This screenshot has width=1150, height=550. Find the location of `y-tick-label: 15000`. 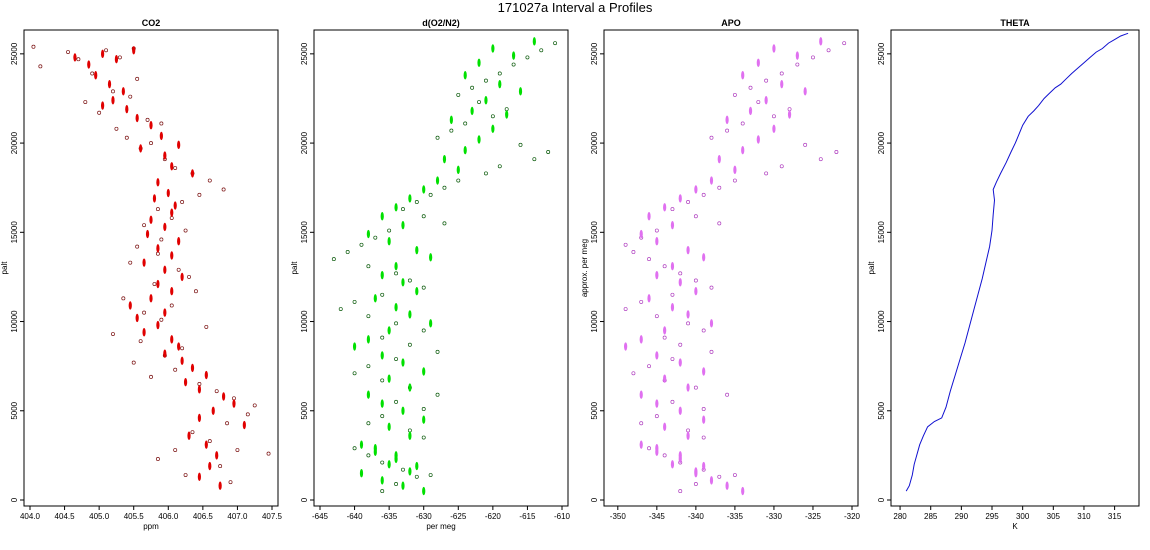

y-tick-label: 15000 is located at coordinates (594, 232).